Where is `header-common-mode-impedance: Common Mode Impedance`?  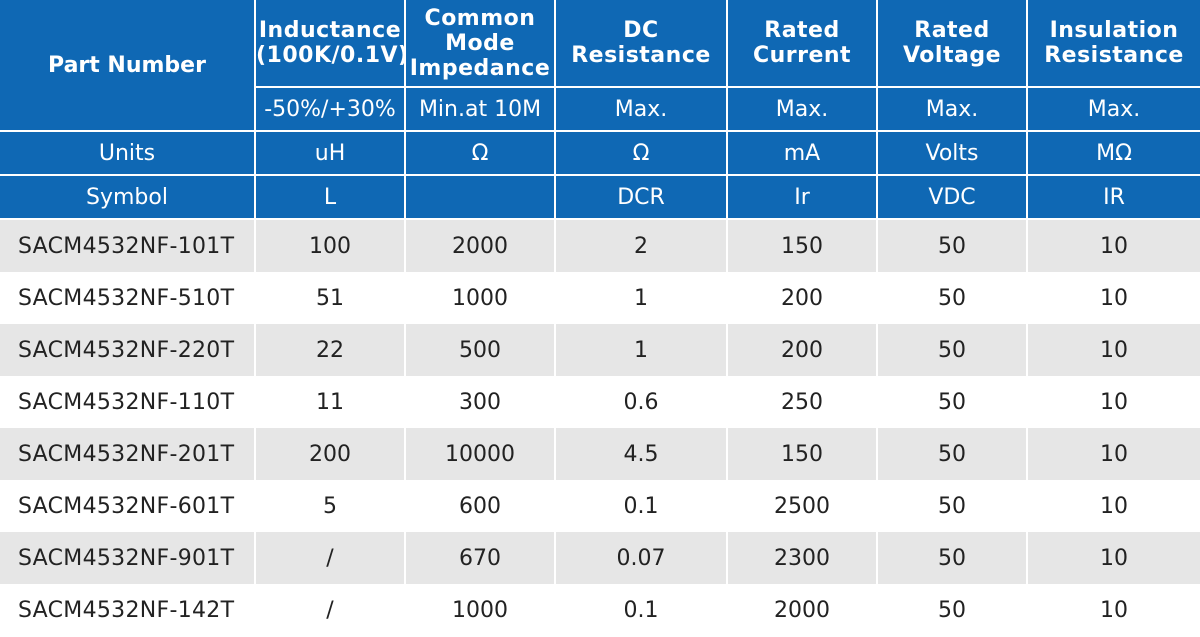
header-common-mode-impedance: Common Mode Impedance is located at coordinates (480, 44).